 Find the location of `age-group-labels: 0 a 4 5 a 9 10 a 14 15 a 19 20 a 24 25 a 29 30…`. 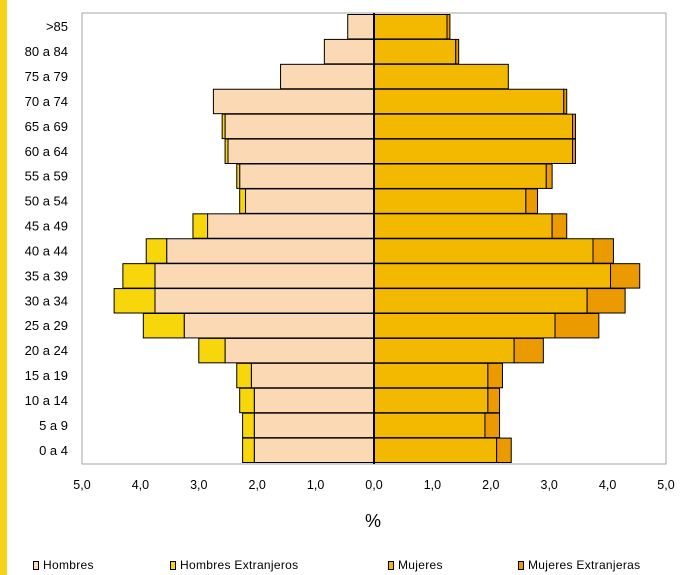

age-group-labels: 0 a 4 5 a 9 10 a 14 15 a 19 20 a 24 25 a 29 30… is located at coordinates (46, 238).